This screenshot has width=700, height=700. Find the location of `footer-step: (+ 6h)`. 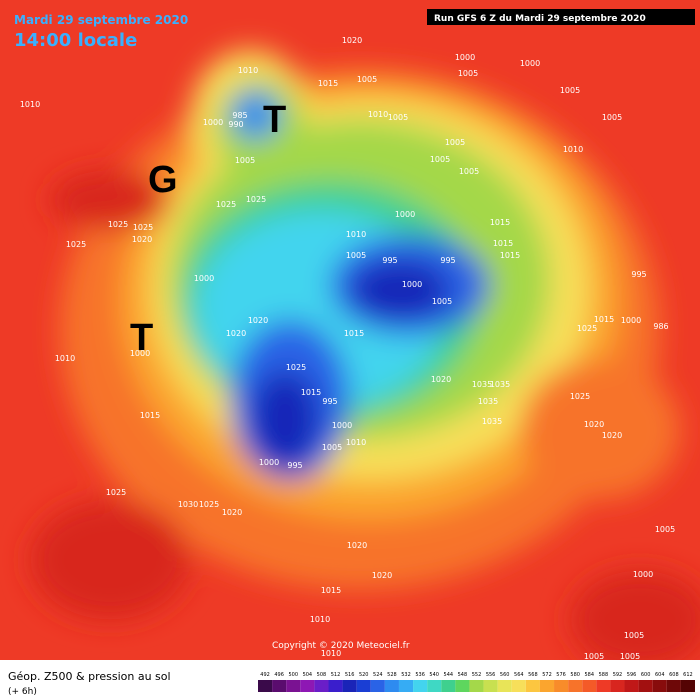

footer-step: (+ 6h) is located at coordinates (22, 692).